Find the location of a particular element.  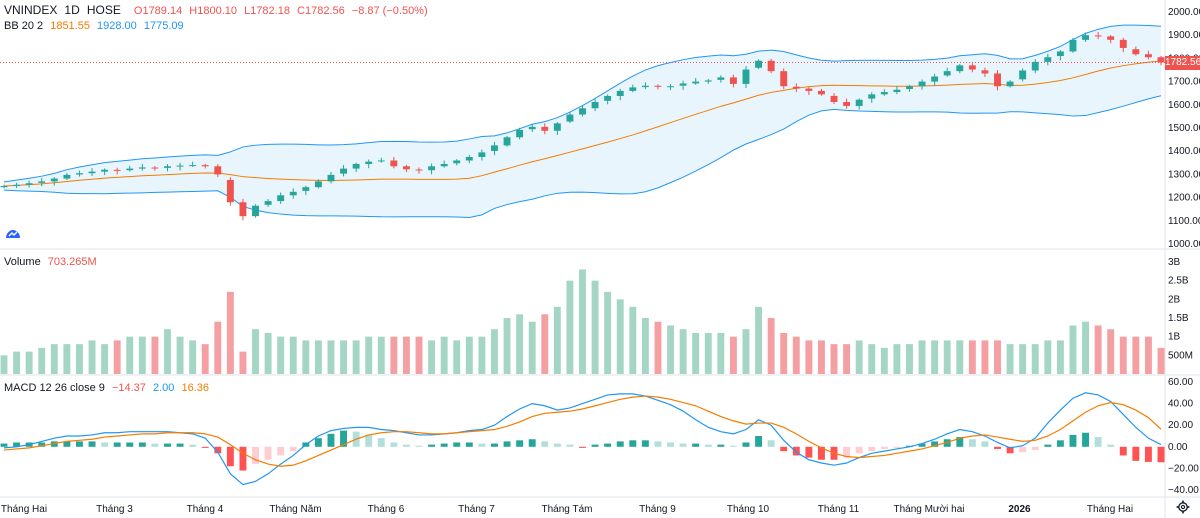

macd-signal-line is located at coordinates (582, 431).